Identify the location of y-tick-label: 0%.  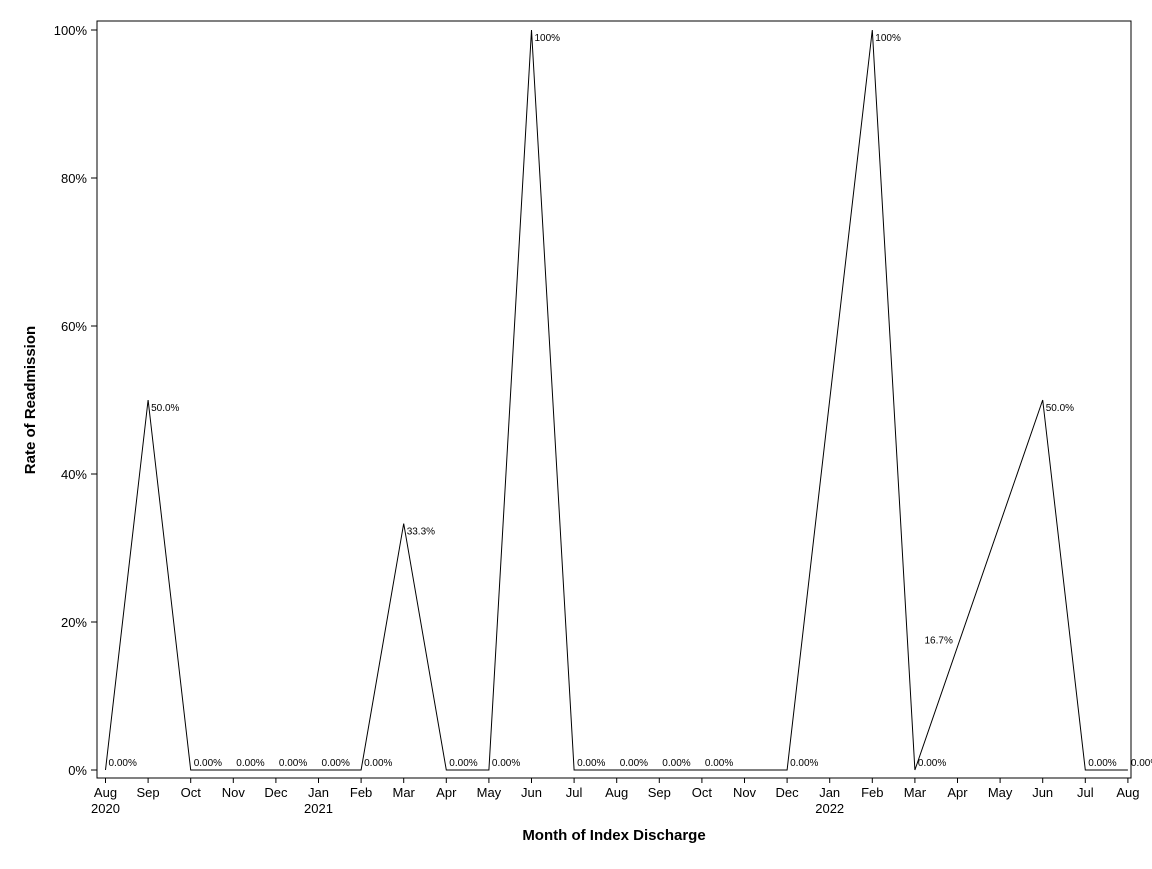
(77, 770).